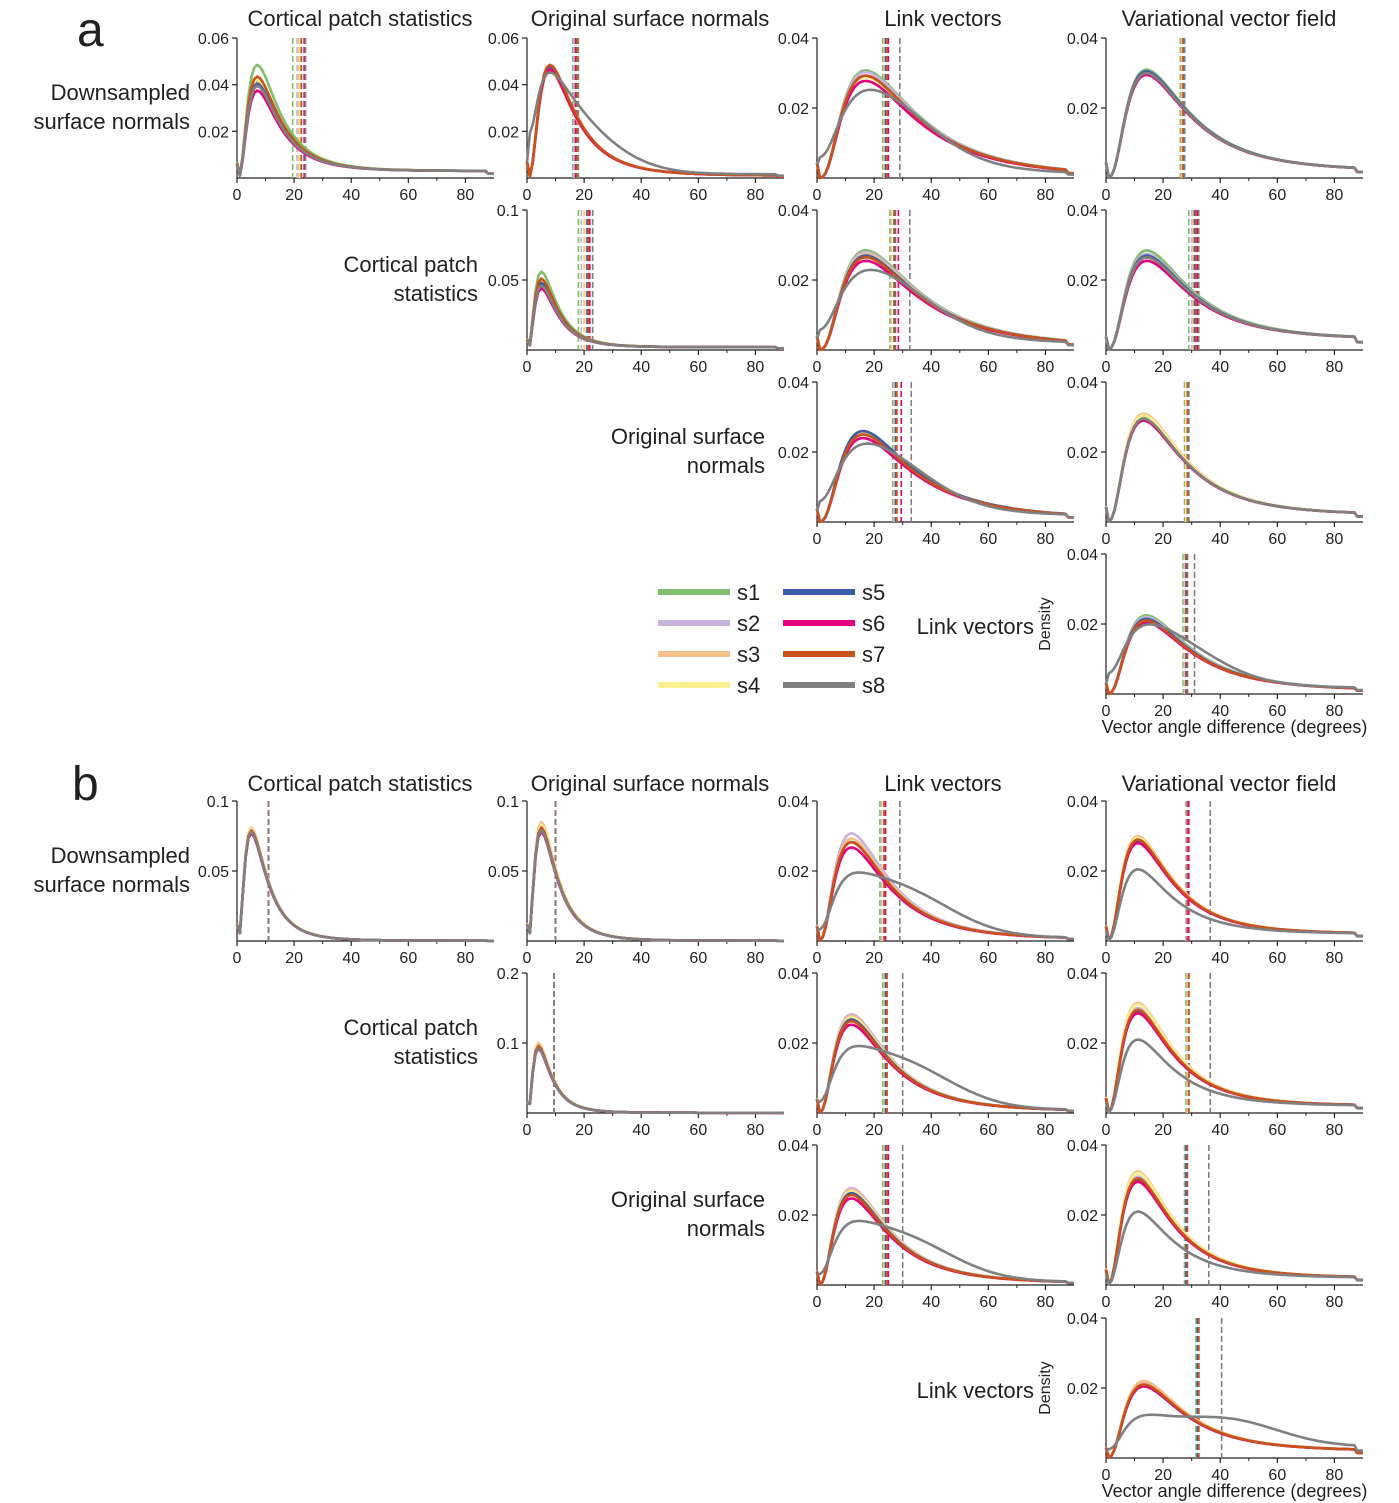  Describe the element at coordinates (1235, 727) in the screenshot. I see `x-axis-label: Vector angle difference (degrees)` at that location.